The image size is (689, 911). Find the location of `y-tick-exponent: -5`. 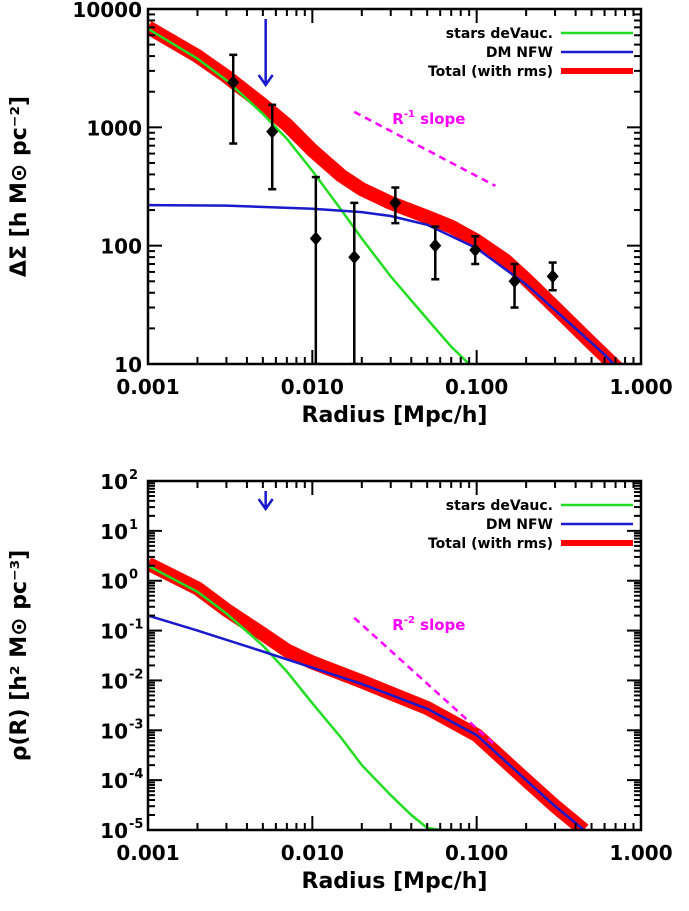

y-tick-exponent: -5 is located at coordinates (136, 824).